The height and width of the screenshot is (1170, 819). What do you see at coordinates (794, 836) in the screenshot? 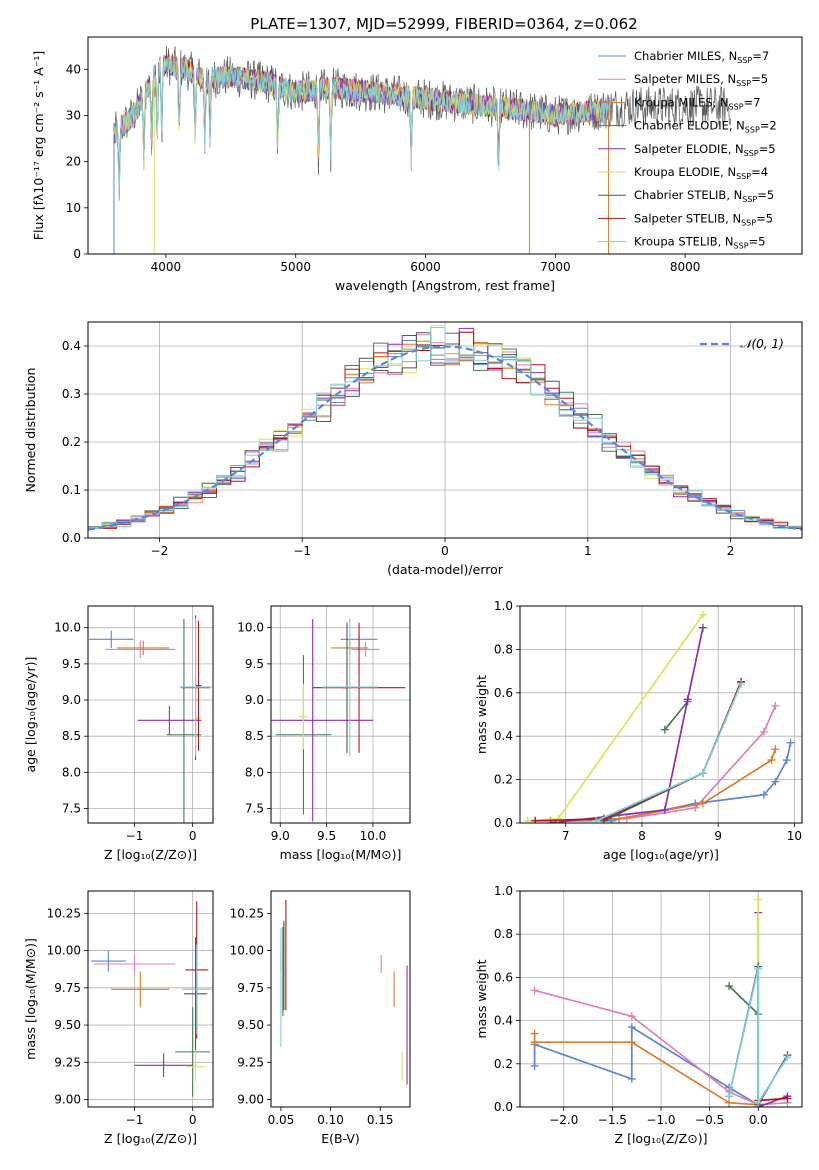
I see `x-tick-label: 10` at bounding box center [794, 836].